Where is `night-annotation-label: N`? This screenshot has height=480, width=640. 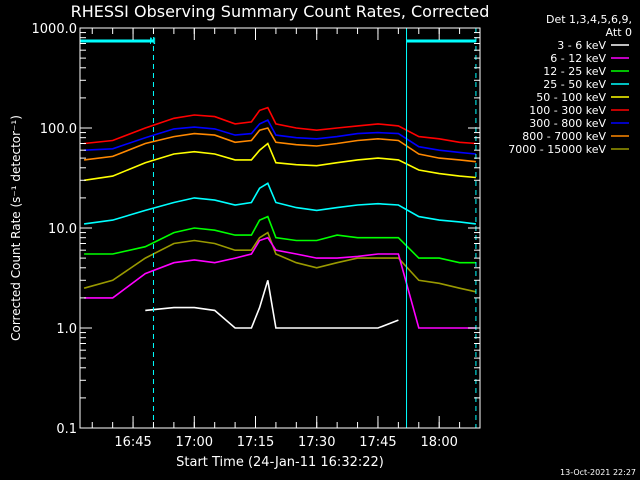 night-annotation-label: N is located at coordinates (152, 42).